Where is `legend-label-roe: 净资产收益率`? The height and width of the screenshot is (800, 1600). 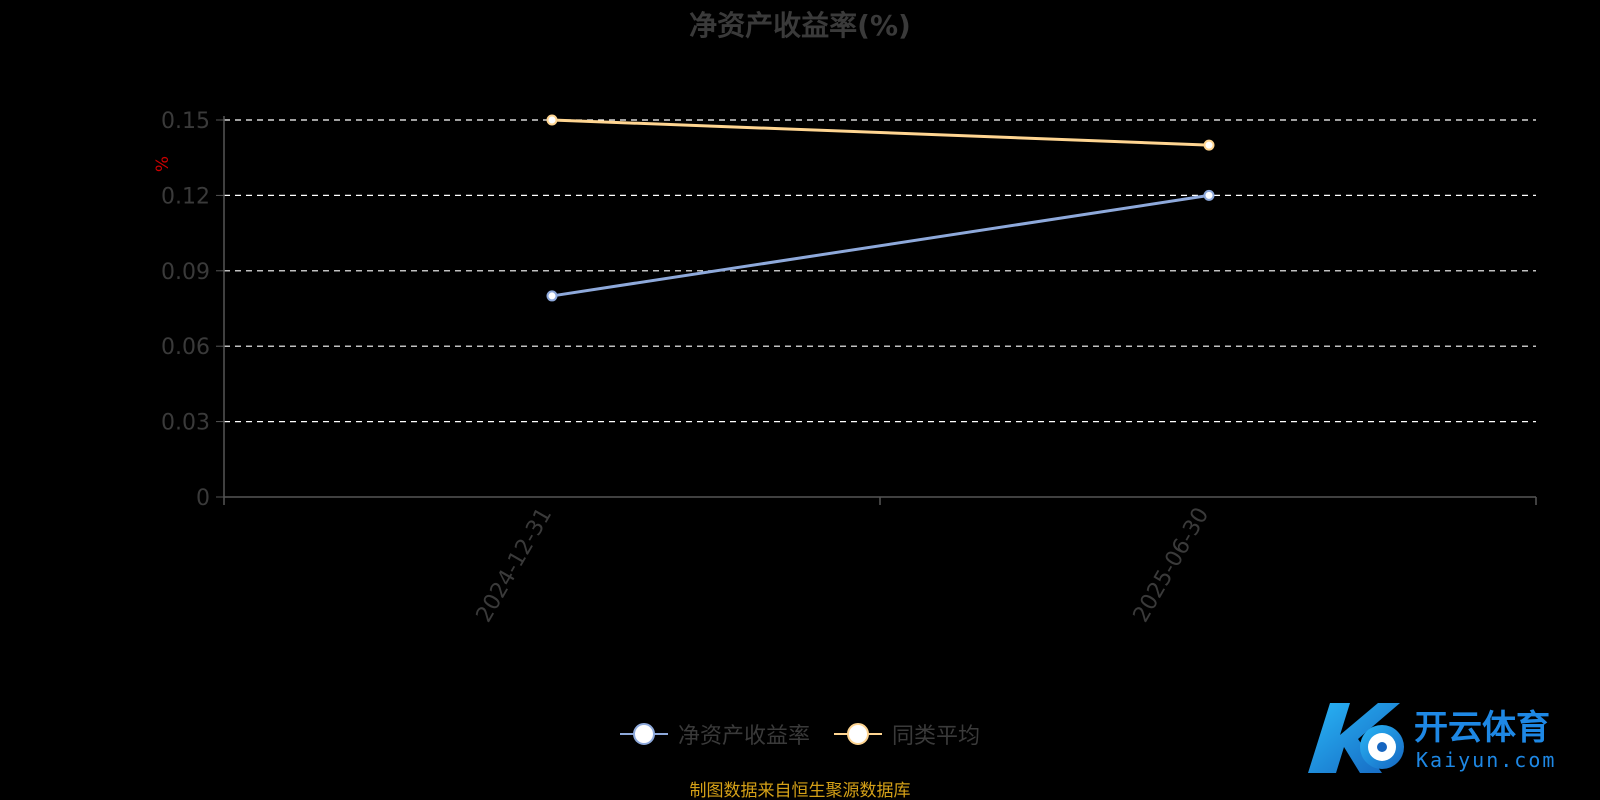
legend-label-roe: 净资产收益率 is located at coordinates (743, 736).